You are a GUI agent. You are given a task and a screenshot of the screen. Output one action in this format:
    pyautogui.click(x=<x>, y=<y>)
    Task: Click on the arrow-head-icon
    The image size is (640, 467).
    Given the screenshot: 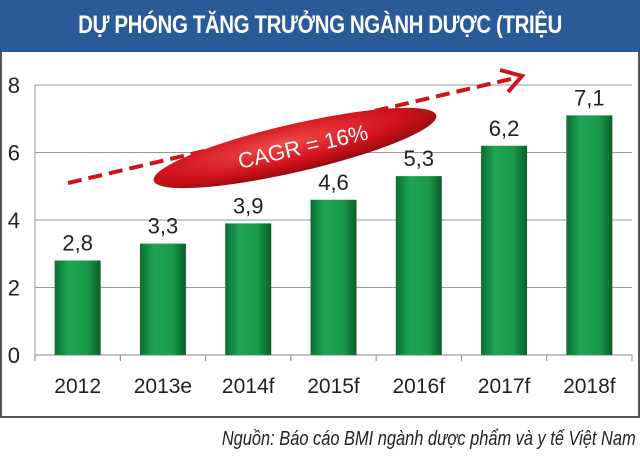 What is the action you would take?
    pyautogui.click(x=512, y=81)
    